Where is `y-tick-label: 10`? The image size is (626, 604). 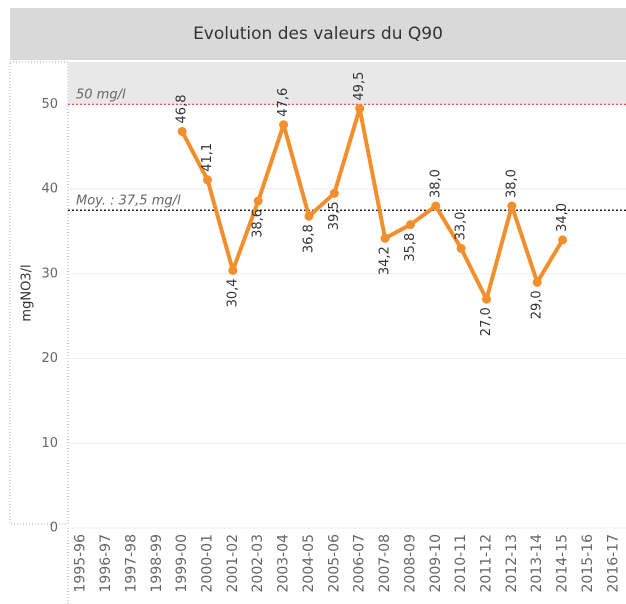 y-tick-label: 10 is located at coordinates (49, 443).